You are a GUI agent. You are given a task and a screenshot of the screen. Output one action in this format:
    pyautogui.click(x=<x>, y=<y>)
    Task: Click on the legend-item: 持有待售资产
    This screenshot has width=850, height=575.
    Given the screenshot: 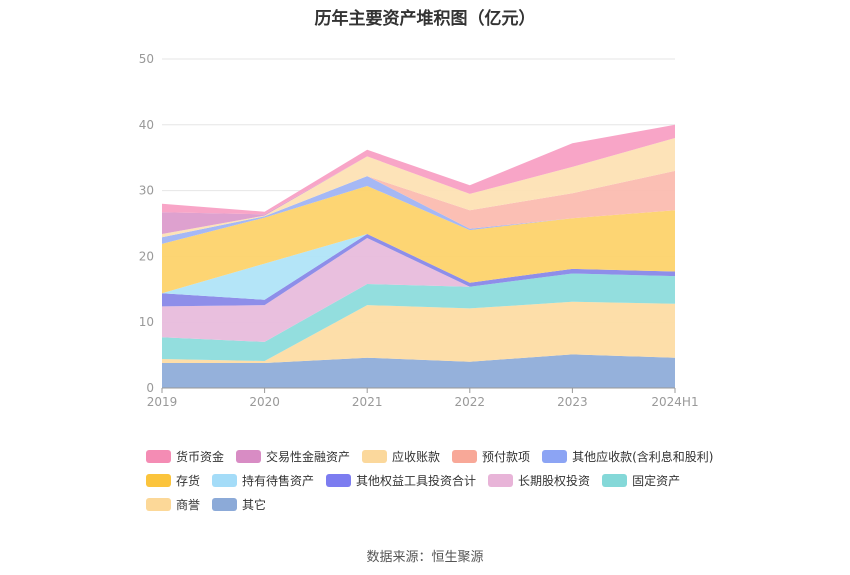 What is the action you would take?
    pyautogui.click(x=263, y=480)
    